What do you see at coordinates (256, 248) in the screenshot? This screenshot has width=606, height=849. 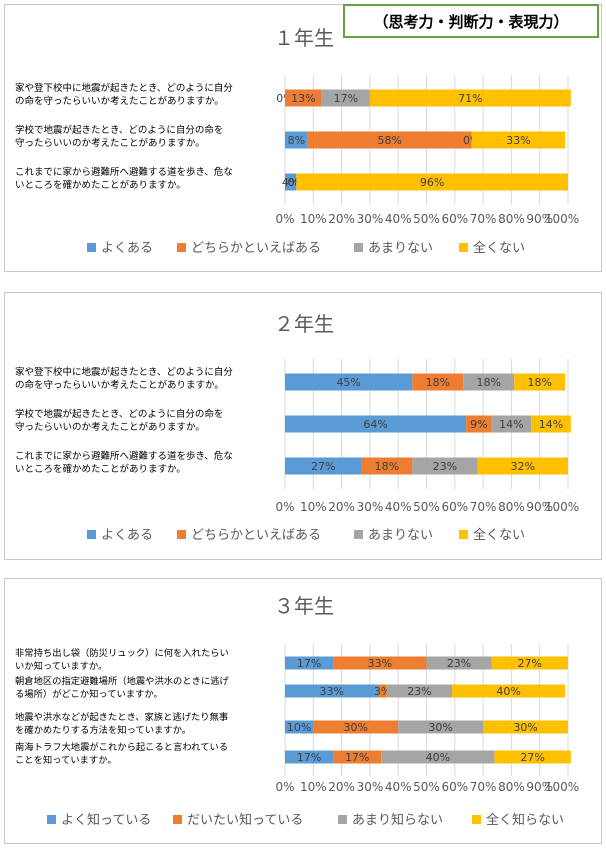 I see `grade1-legend-label: どちらかといえばある` at bounding box center [256, 248].